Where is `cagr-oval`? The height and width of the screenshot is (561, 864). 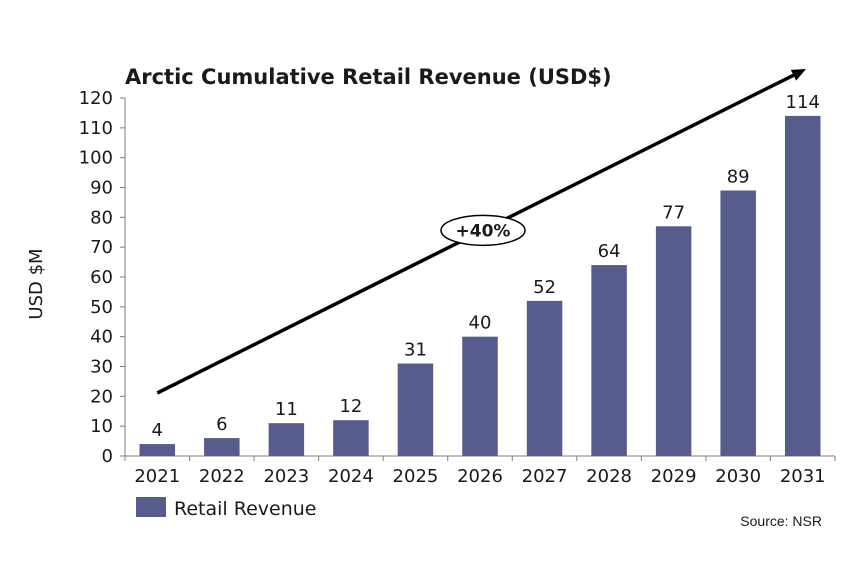 cagr-oval is located at coordinates (483, 230).